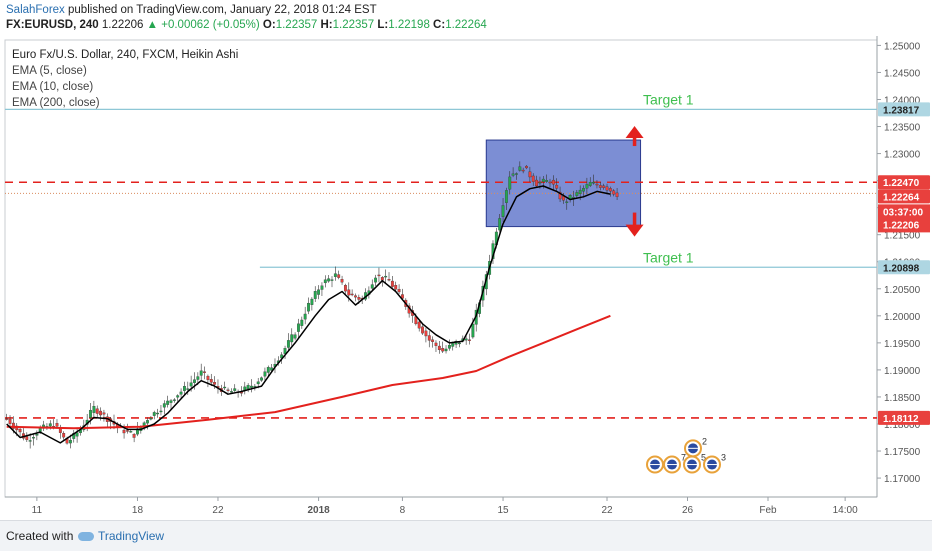 This screenshot has width=932, height=551. What do you see at coordinates (53, 87) in the screenshot?
I see `legend-study-ema10: EMA (10, close)` at bounding box center [53, 87].